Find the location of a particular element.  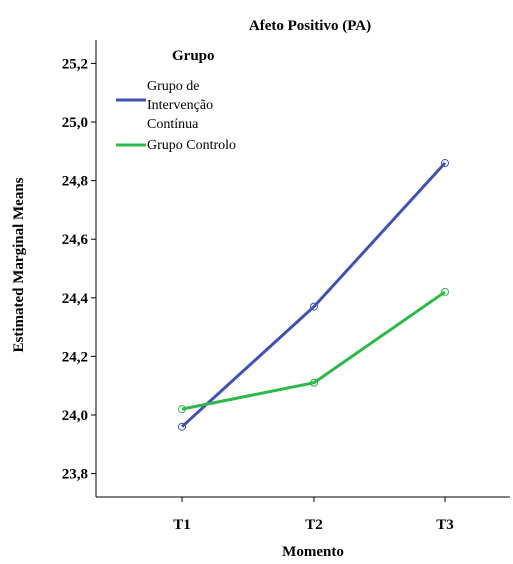

legend-label-line: Contínua is located at coordinates (173, 124).